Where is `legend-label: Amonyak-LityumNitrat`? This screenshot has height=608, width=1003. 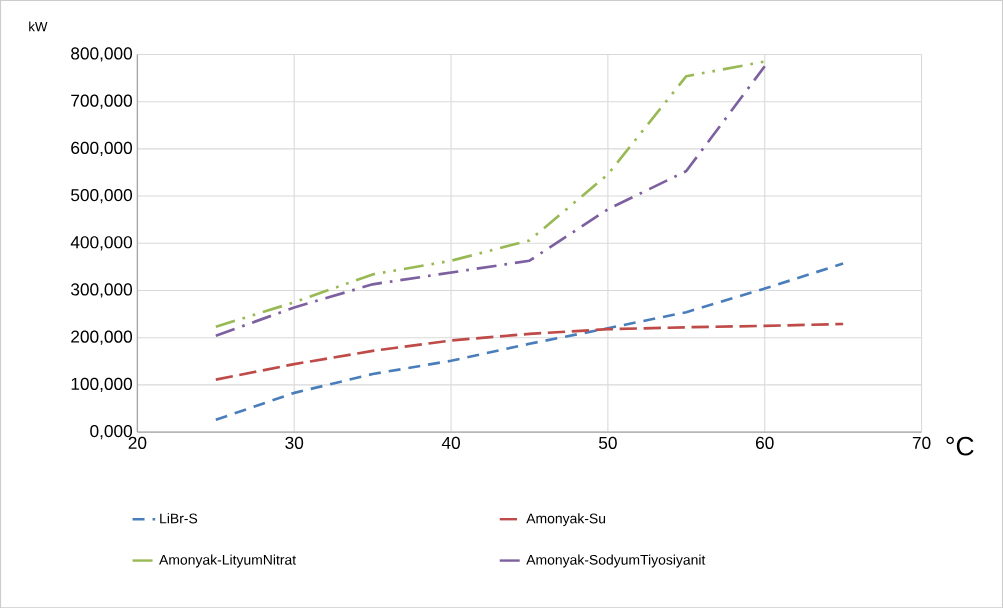 legend-label: Amonyak-LityumNitrat is located at coordinates (227, 561).